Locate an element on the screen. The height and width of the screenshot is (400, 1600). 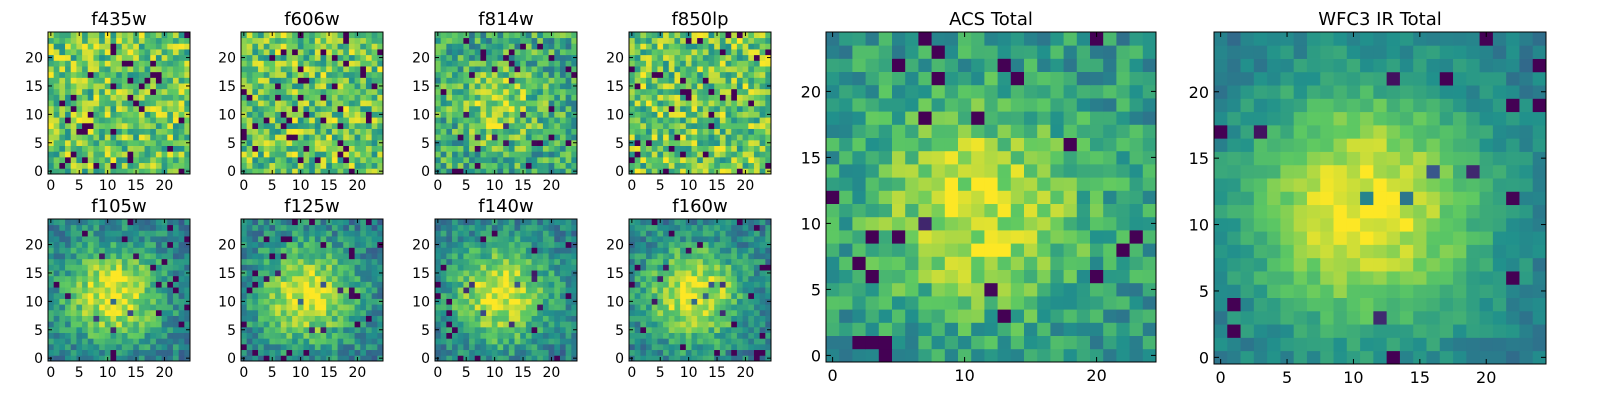
x-tick-label: 15 is located at coordinates (329, 373).